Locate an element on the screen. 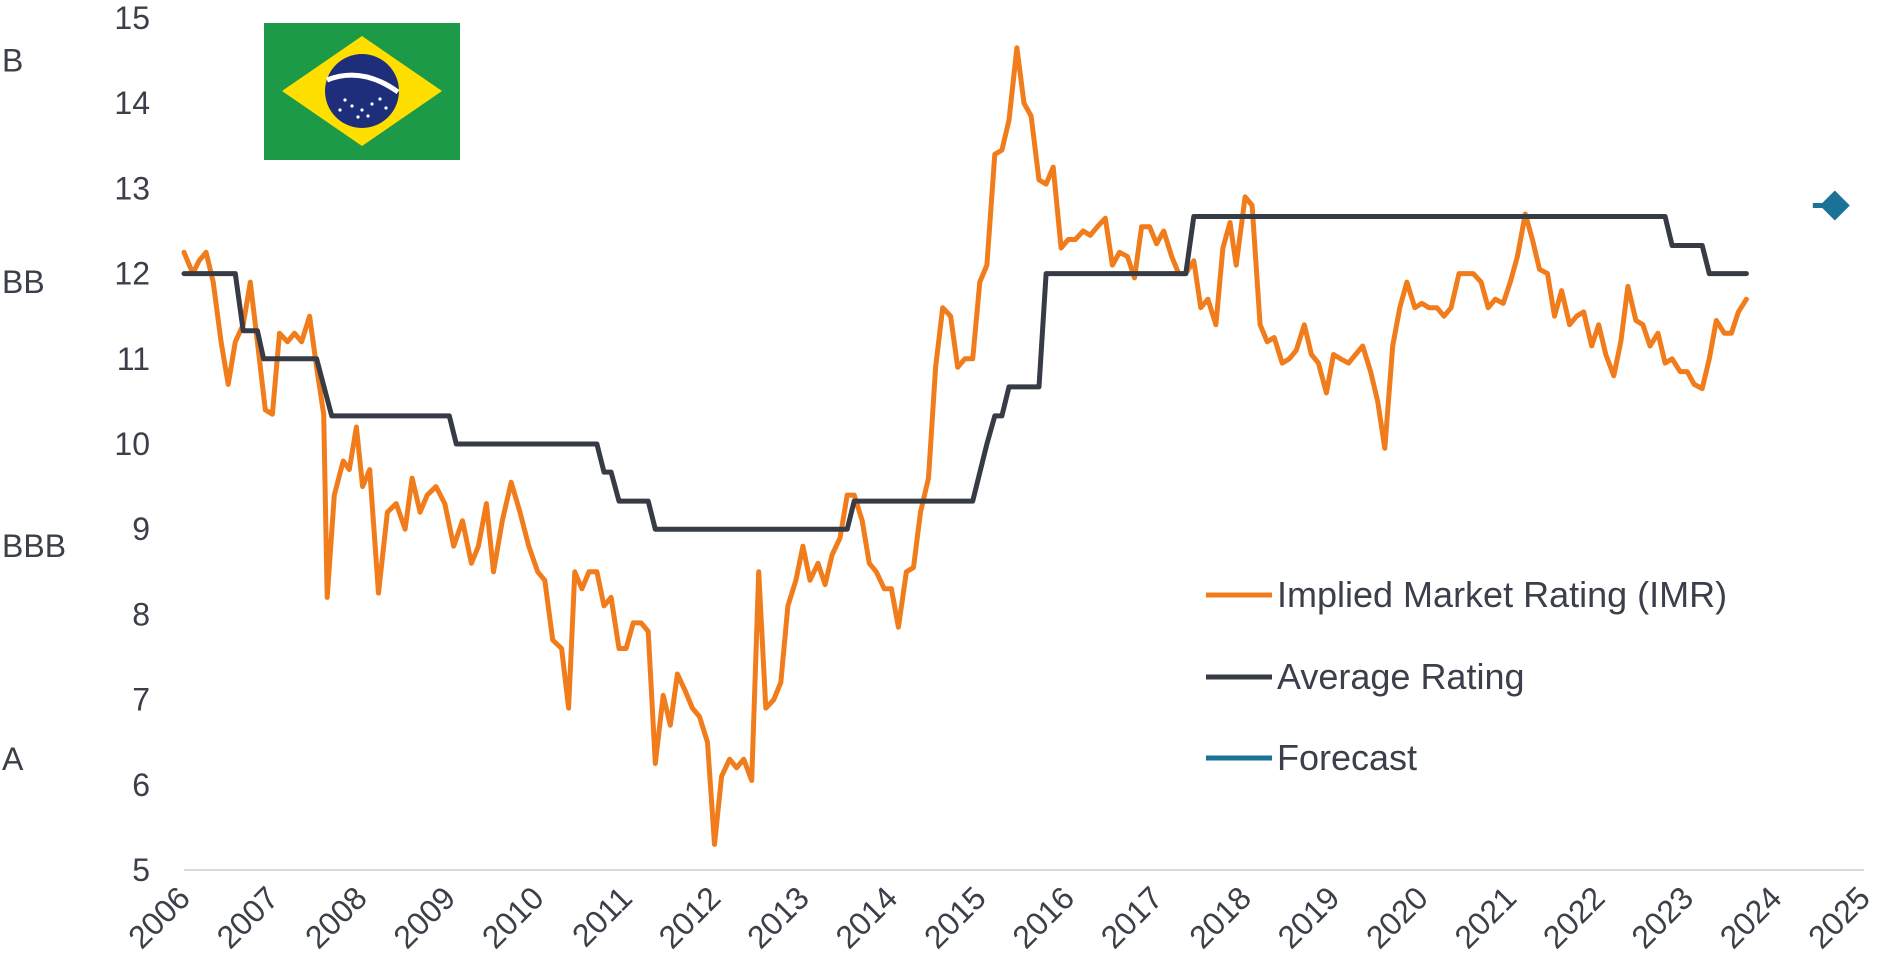  legend-label: Average Rating is located at coordinates (1401, 676).